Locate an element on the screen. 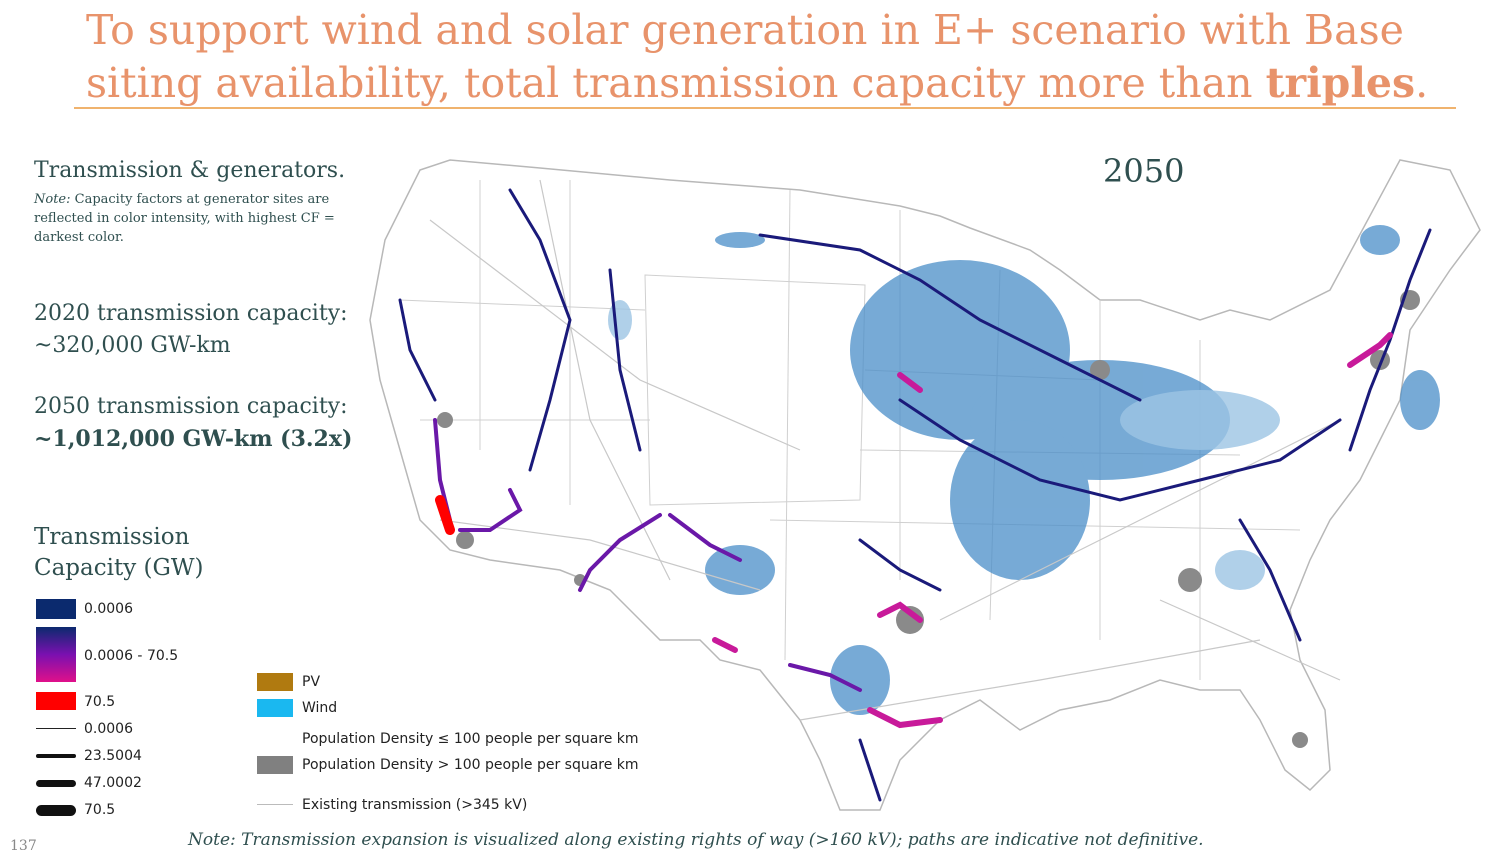 The width and height of the screenshot is (1493, 861). legend-title-line1: Transmission is located at coordinates (112, 537).